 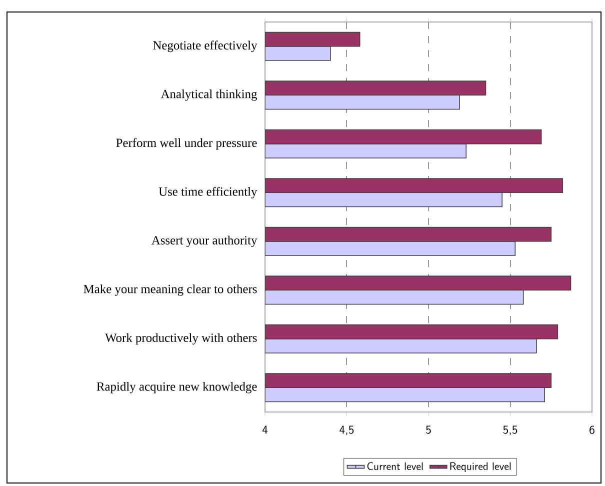 I want to click on y-tick-label: Analytical thinking, so click(x=208, y=95).